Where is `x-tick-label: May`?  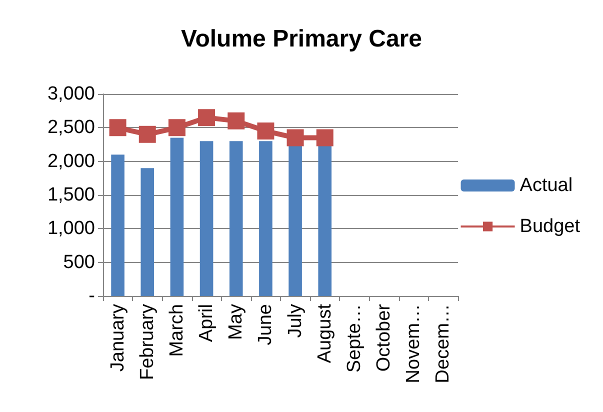
x-tick-label: May is located at coordinates (236, 322).